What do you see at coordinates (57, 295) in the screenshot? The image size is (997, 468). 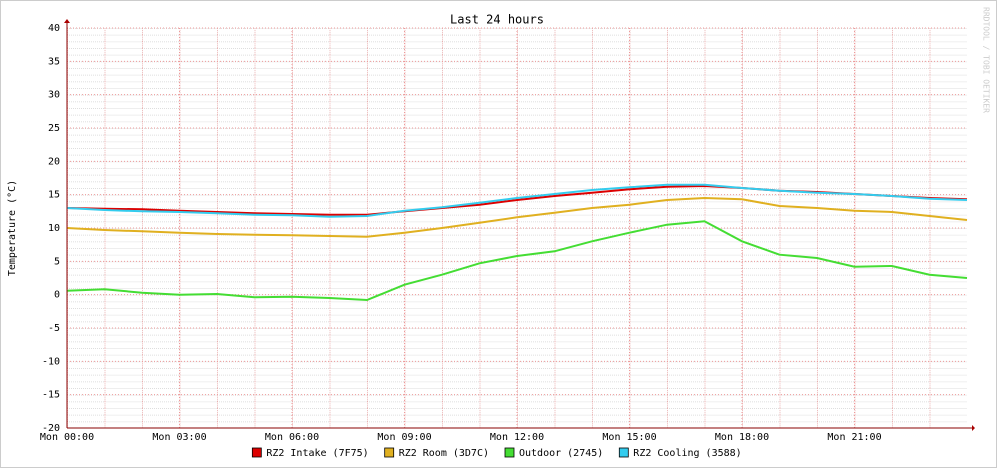 I see `y-tick-label: 0` at bounding box center [57, 295].